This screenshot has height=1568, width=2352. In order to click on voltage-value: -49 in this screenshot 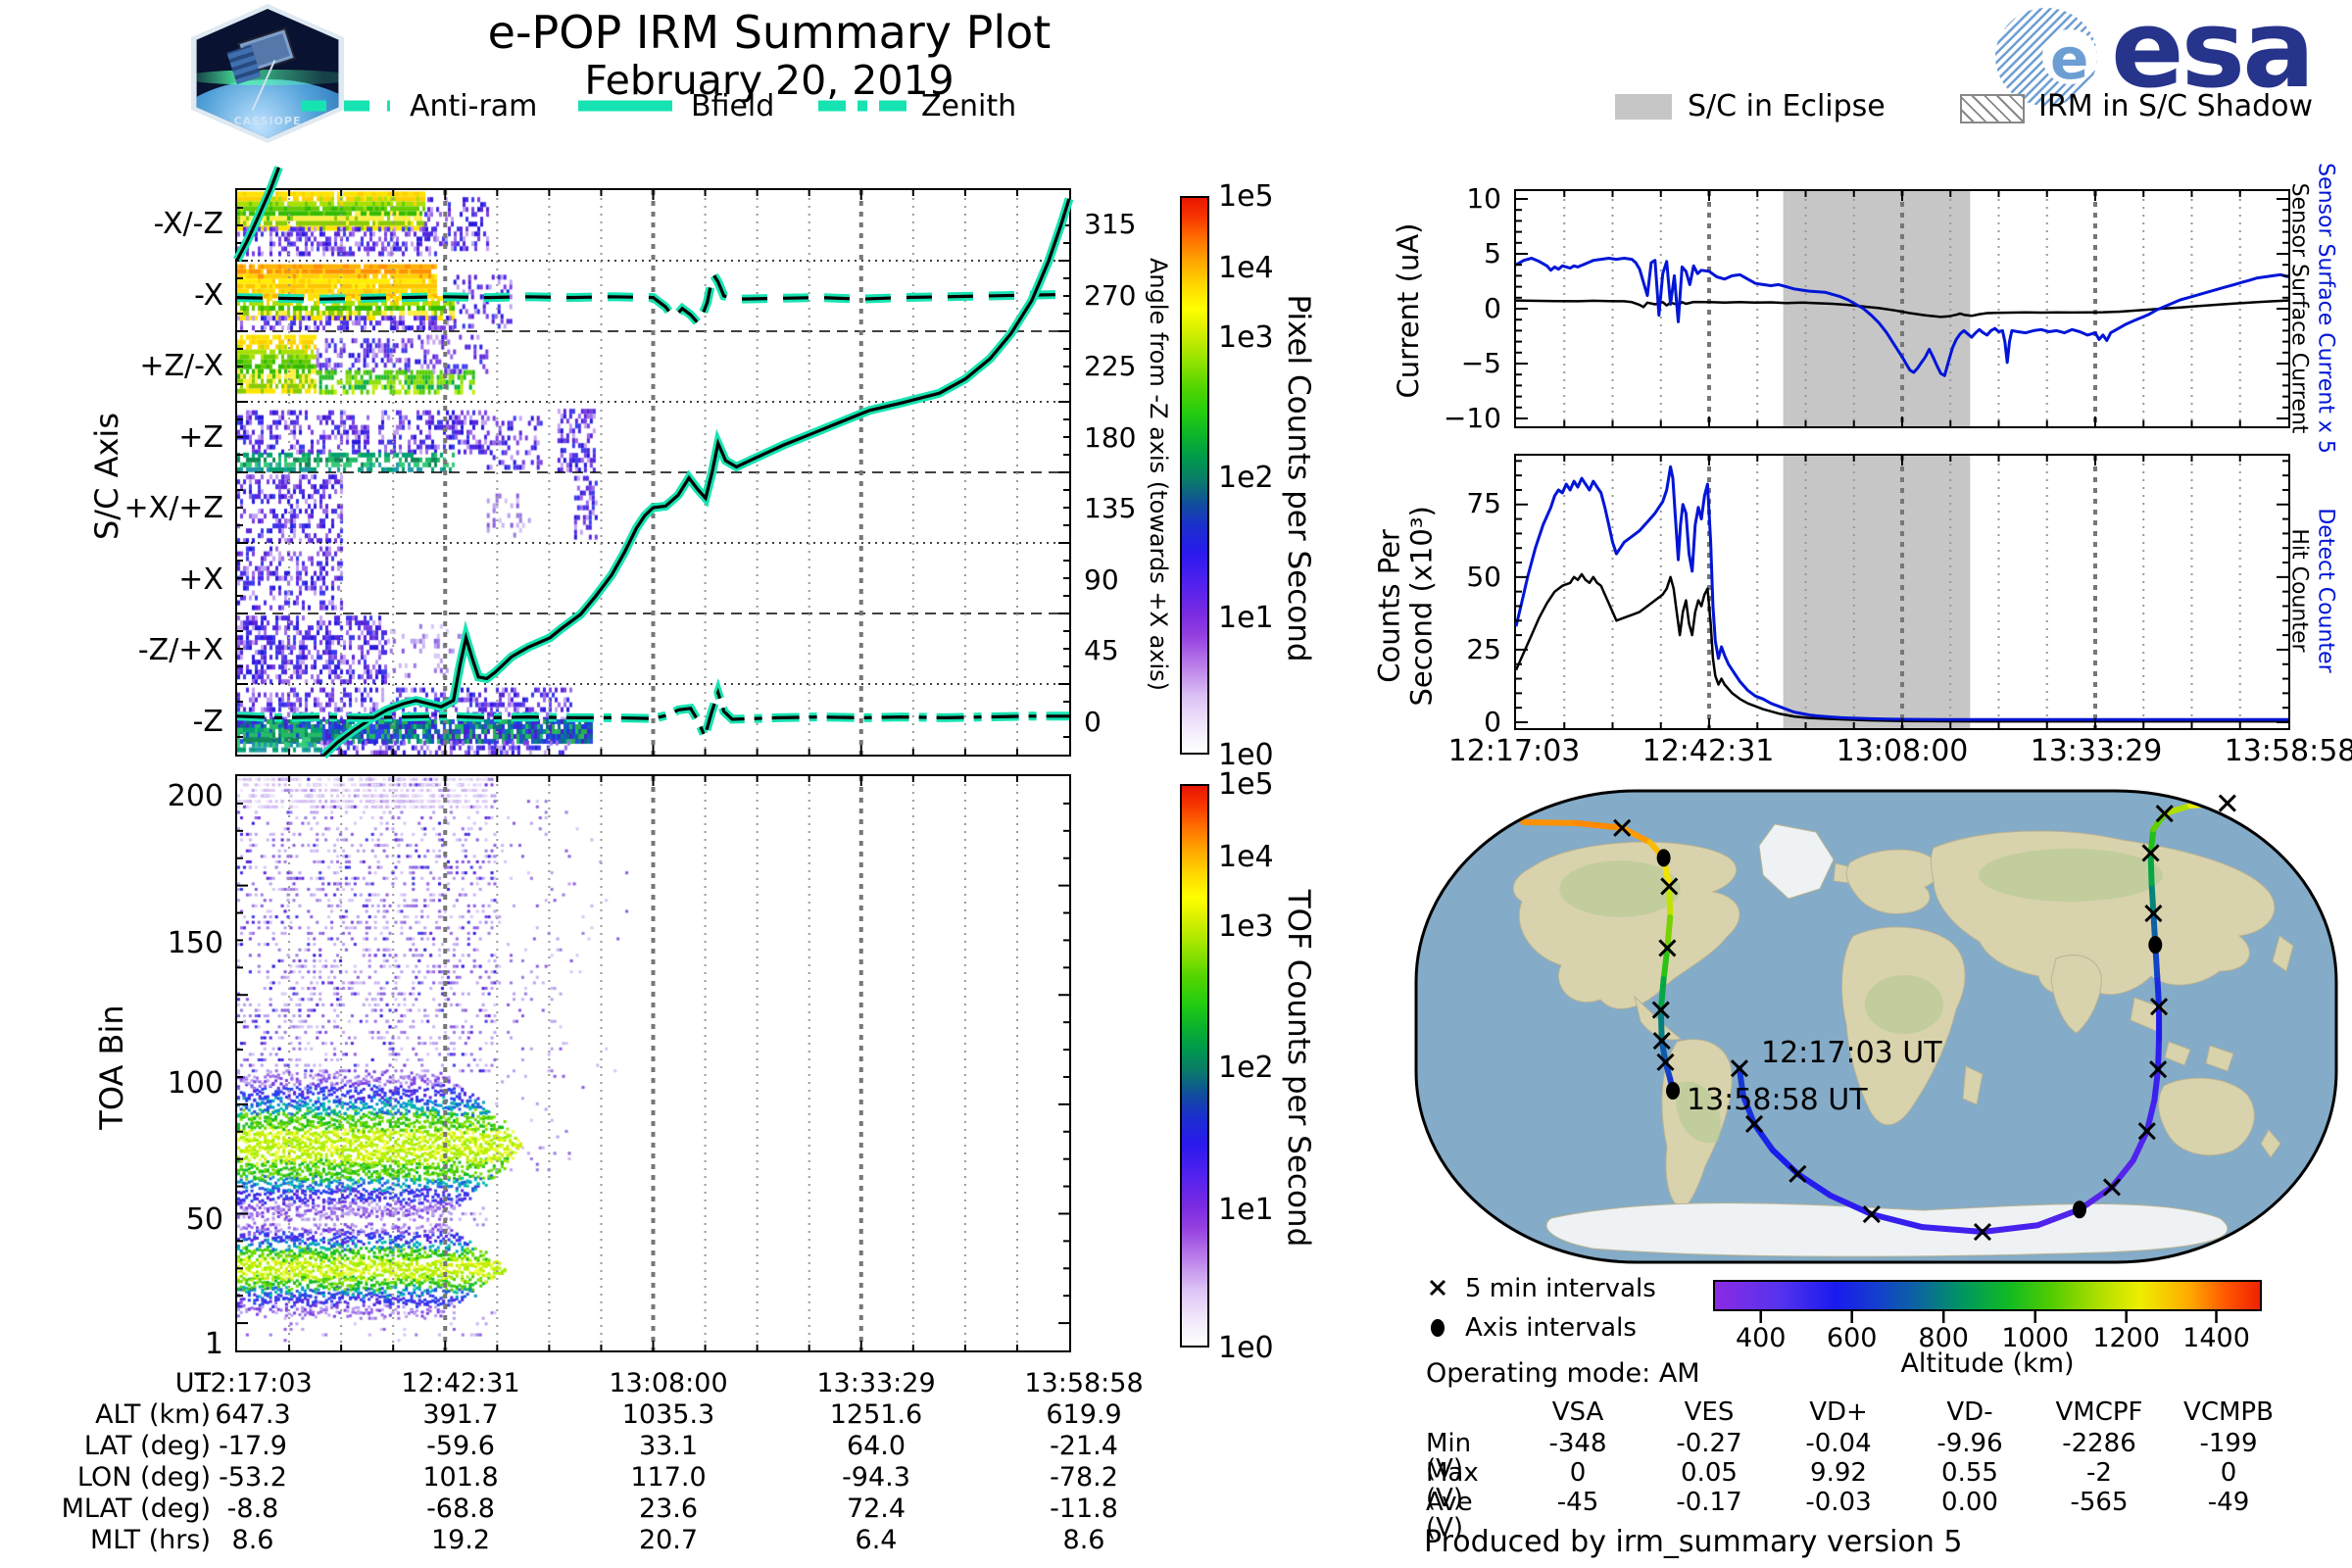, I will do `click(2228, 1502)`.